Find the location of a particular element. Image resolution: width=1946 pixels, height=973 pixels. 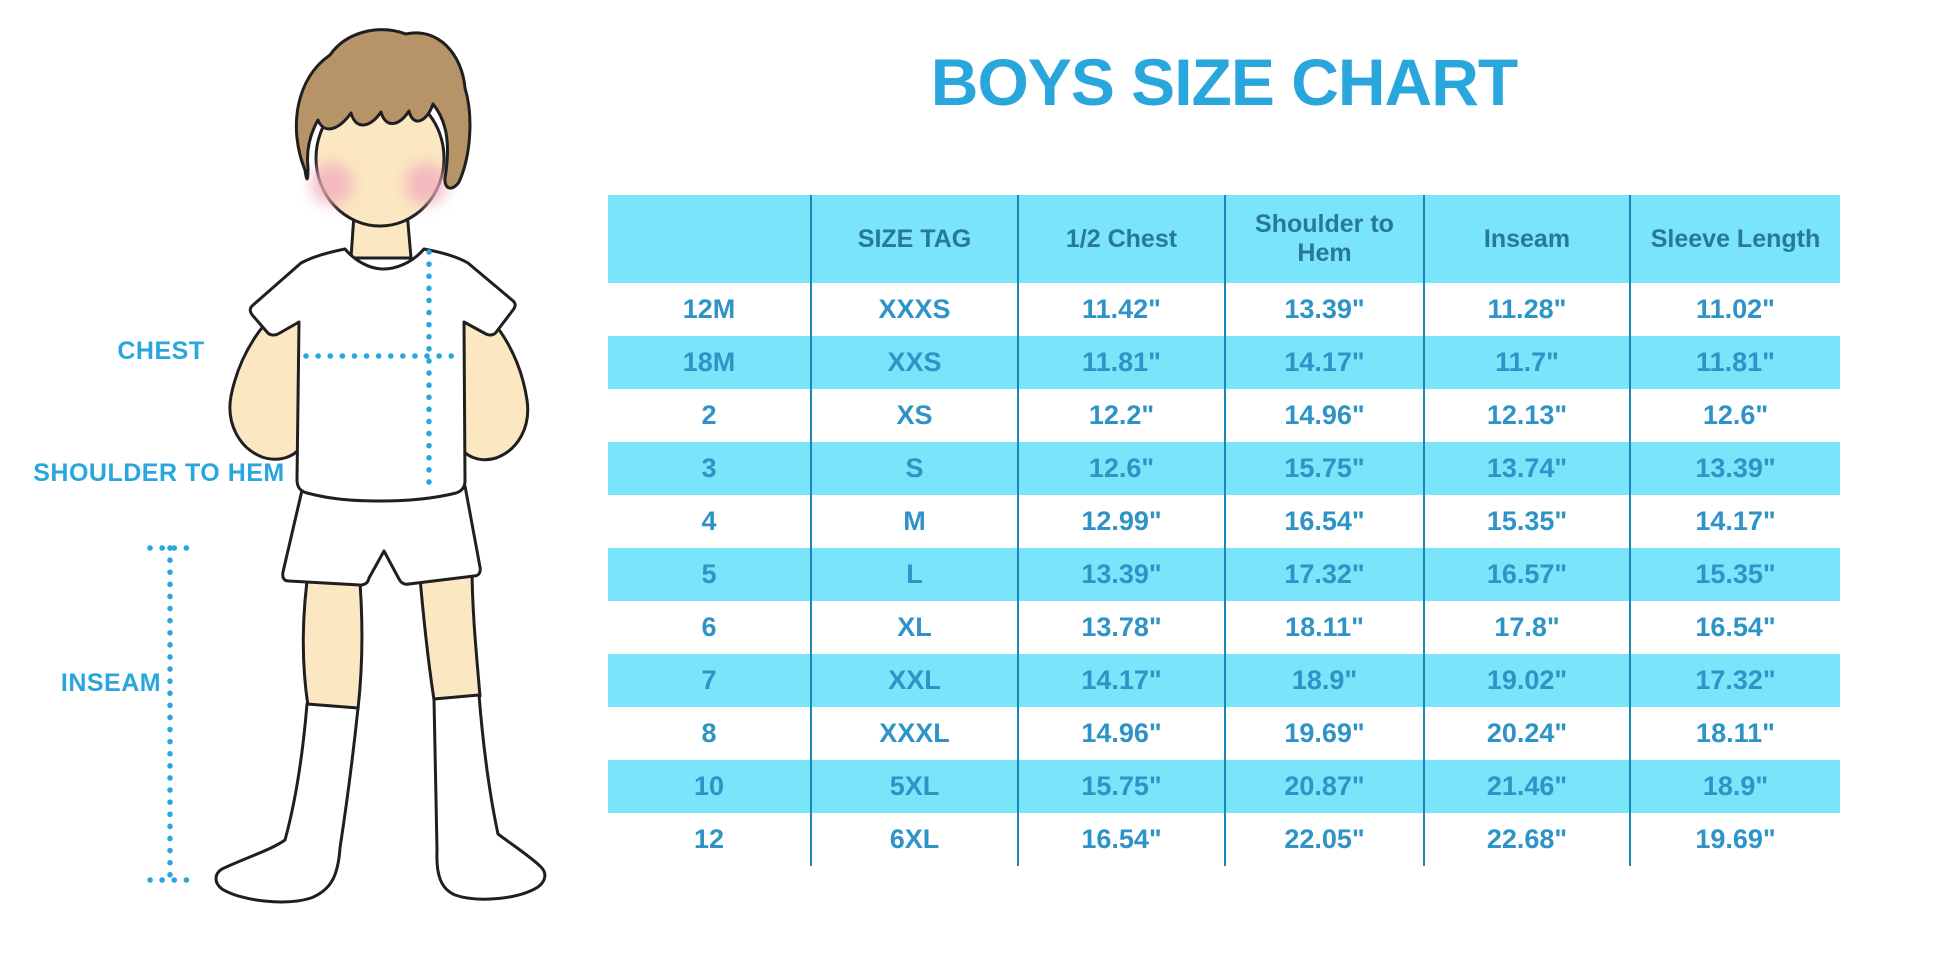

cell-size-tag: XL is located at coordinates (914, 627).